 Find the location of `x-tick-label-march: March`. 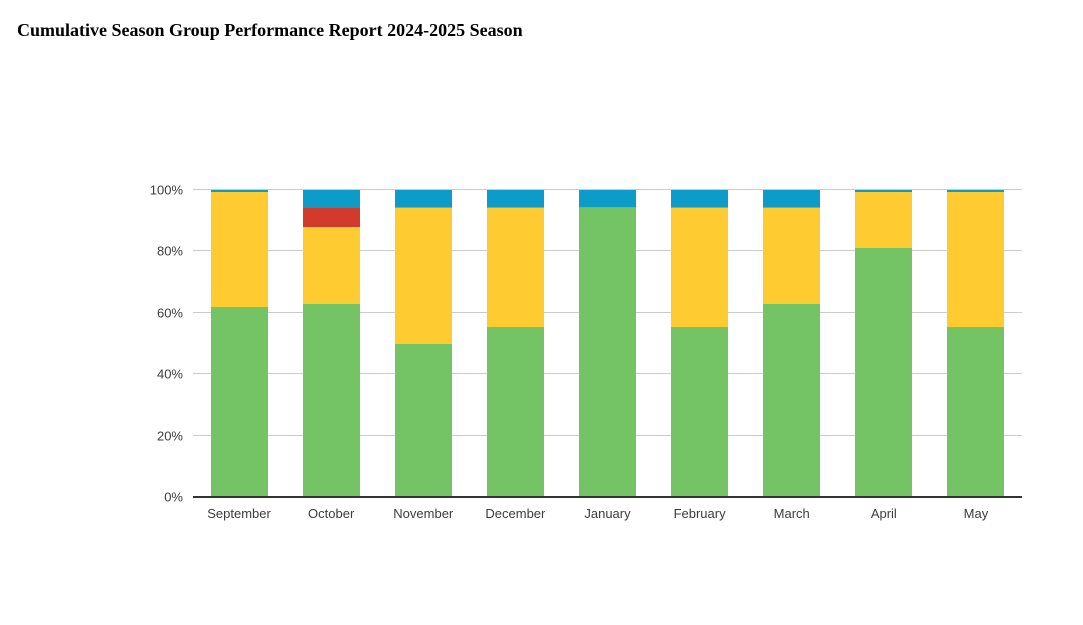

x-tick-label-march: March is located at coordinates (791, 513).